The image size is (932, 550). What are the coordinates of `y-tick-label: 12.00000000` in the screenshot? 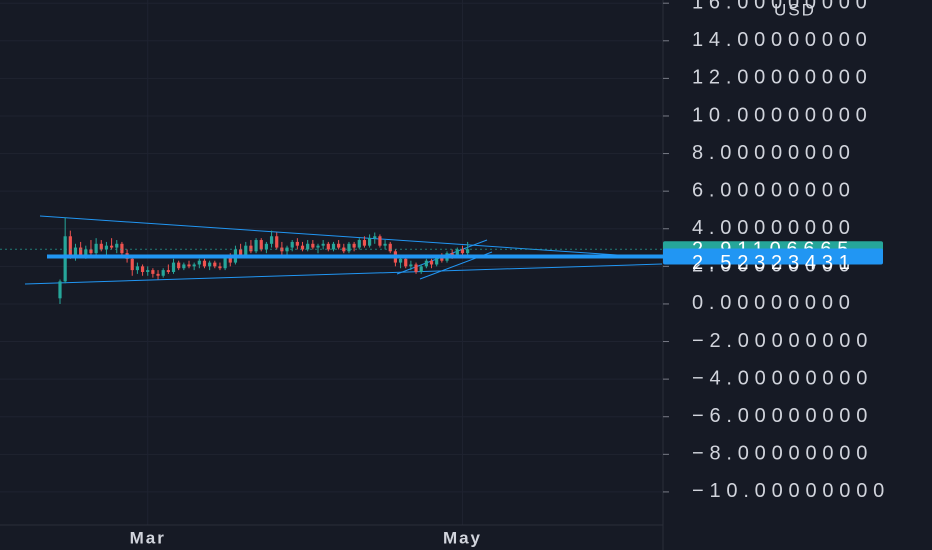 It's located at (782, 78).